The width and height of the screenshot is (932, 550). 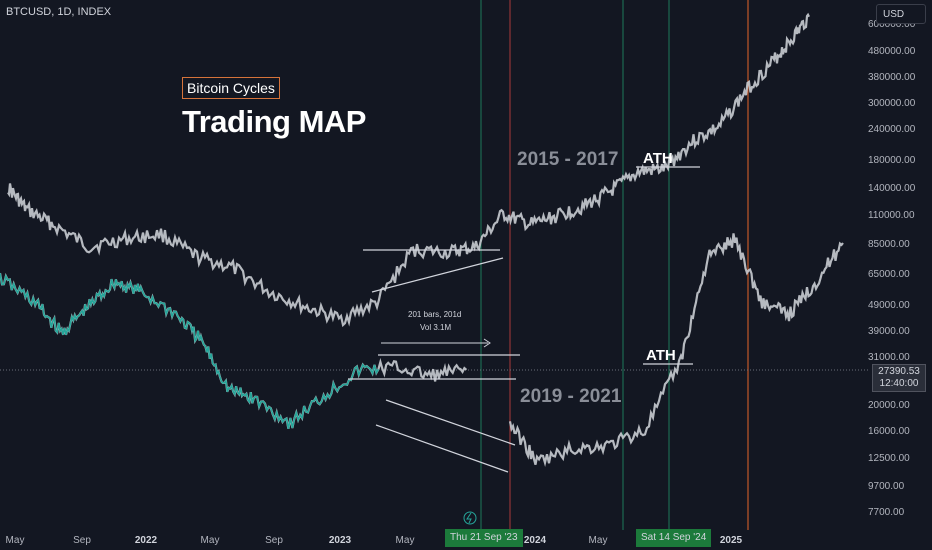 What do you see at coordinates (731, 540) in the screenshot?
I see `time-tick-label: 2025` at bounding box center [731, 540].